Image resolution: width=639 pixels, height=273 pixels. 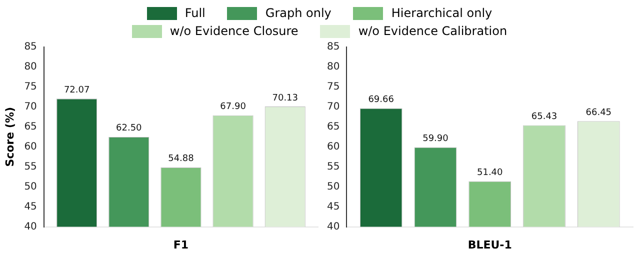 I want to click on data-label: 54.88, so click(x=181, y=159).